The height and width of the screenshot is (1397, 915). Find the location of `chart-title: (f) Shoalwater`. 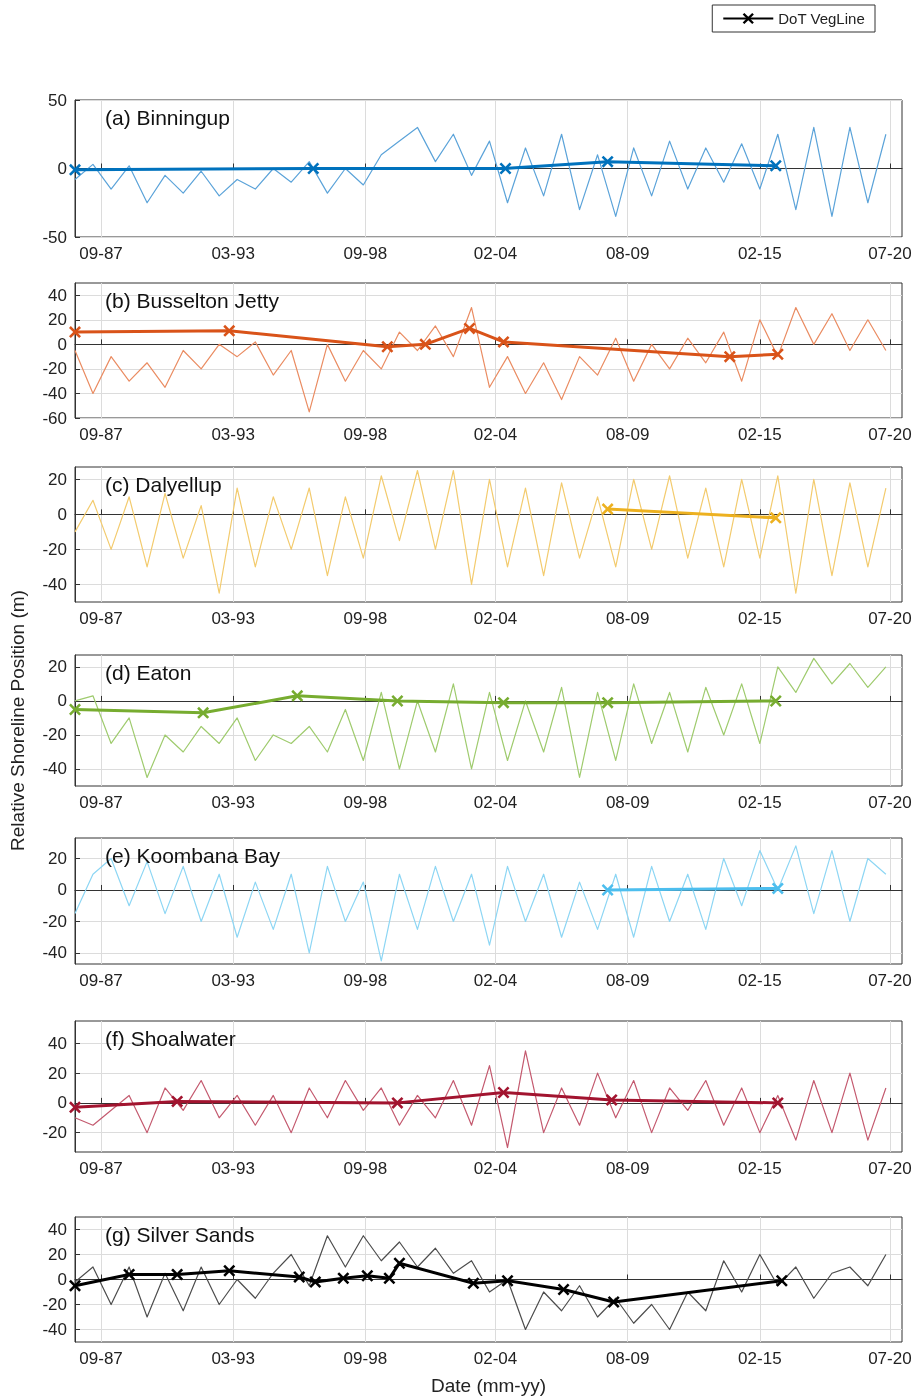

chart-title: (f) Shoalwater is located at coordinates (170, 1038).